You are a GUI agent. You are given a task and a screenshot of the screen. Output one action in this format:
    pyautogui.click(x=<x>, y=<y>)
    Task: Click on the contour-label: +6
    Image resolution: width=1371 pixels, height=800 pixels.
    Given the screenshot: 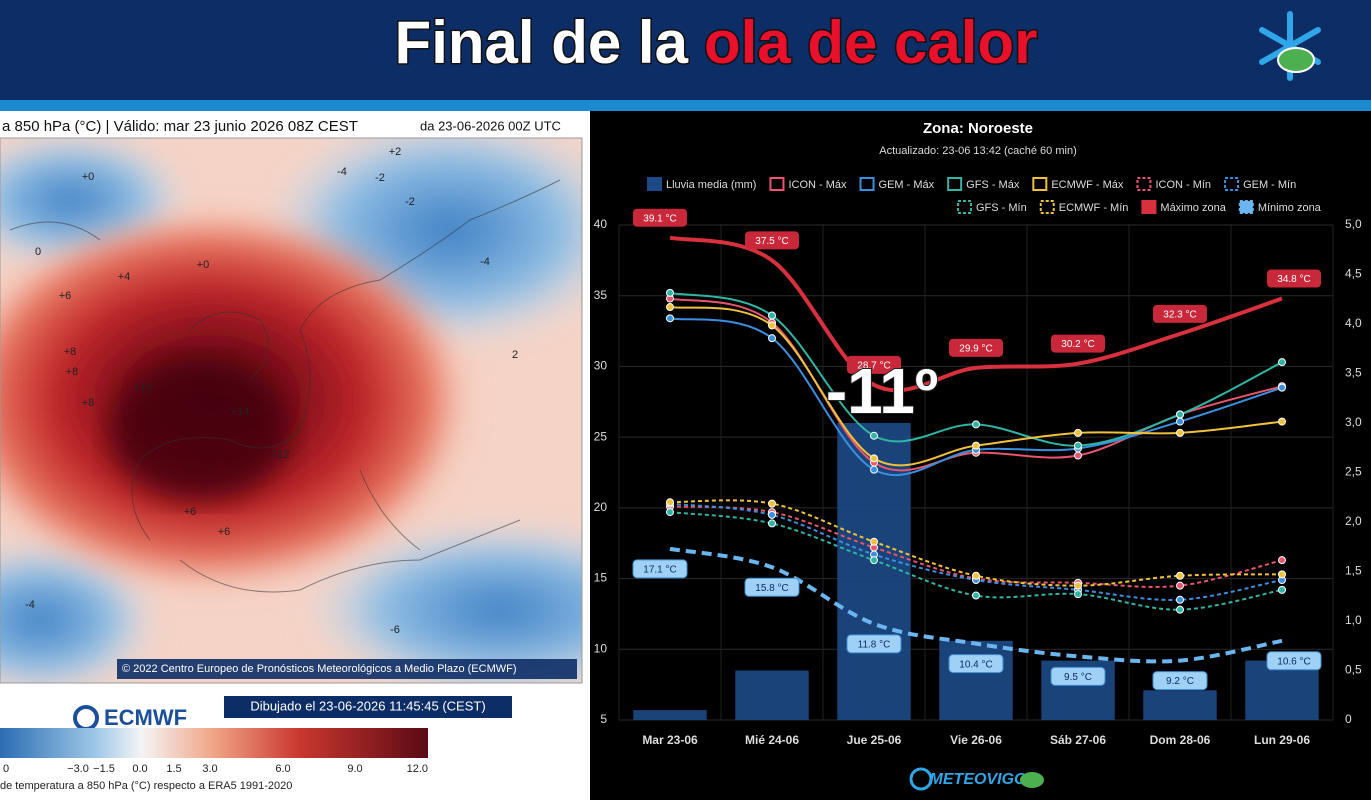 What is the action you would take?
    pyautogui.click(x=65, y=296)
    